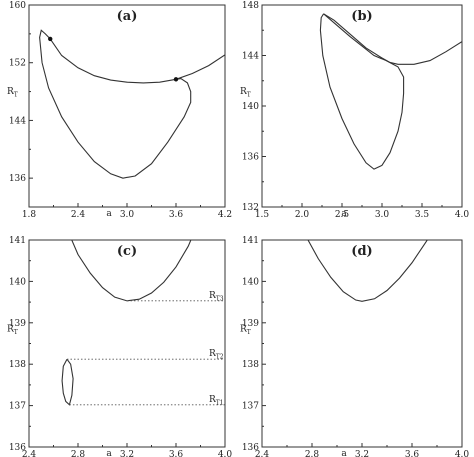 This screenshot has height=457, width=474. Describe the element at coordinates (250, 407) in the screenshot. I see `y-tick-label-d-1: 137` at that location.